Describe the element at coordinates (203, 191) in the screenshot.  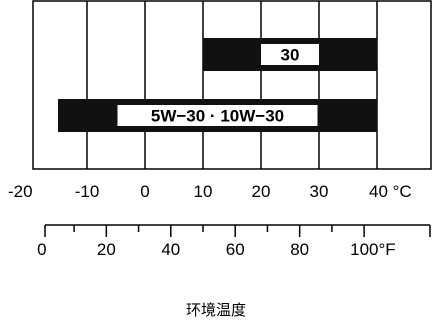
I see `celsius-tick-label: 10` at that location.